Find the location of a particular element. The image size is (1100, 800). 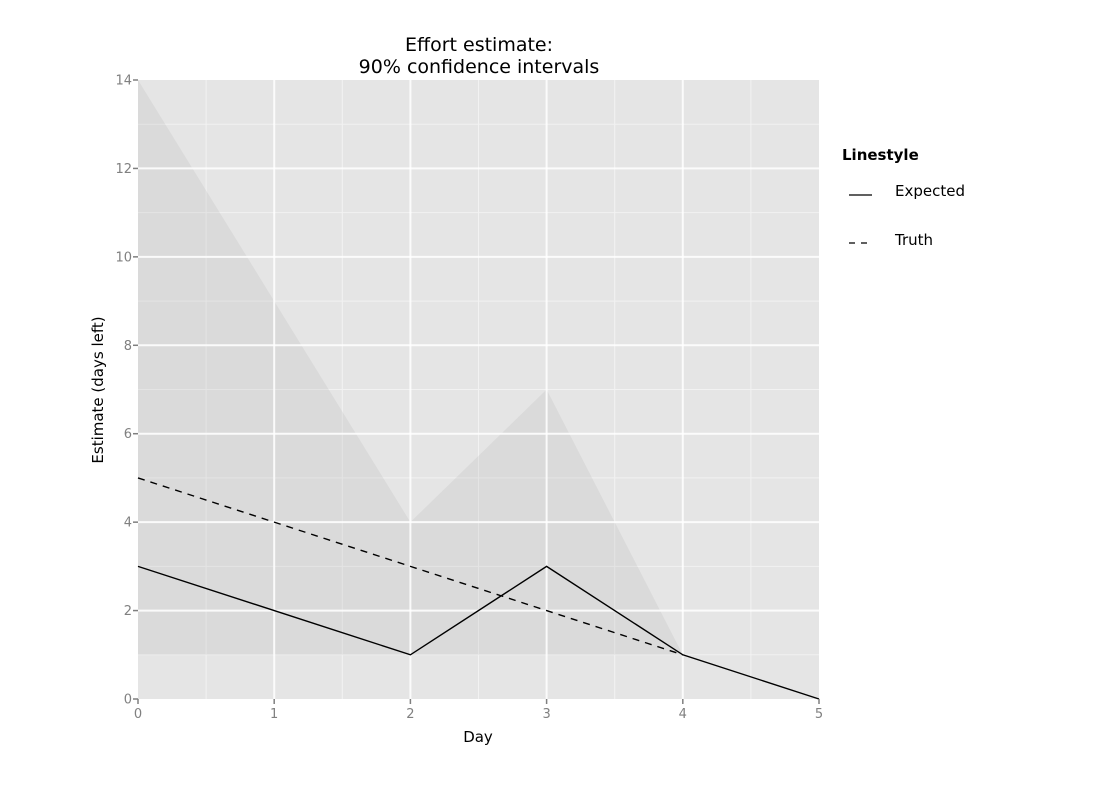

x-tick-label: 1 is located at coordinates (274, 714).